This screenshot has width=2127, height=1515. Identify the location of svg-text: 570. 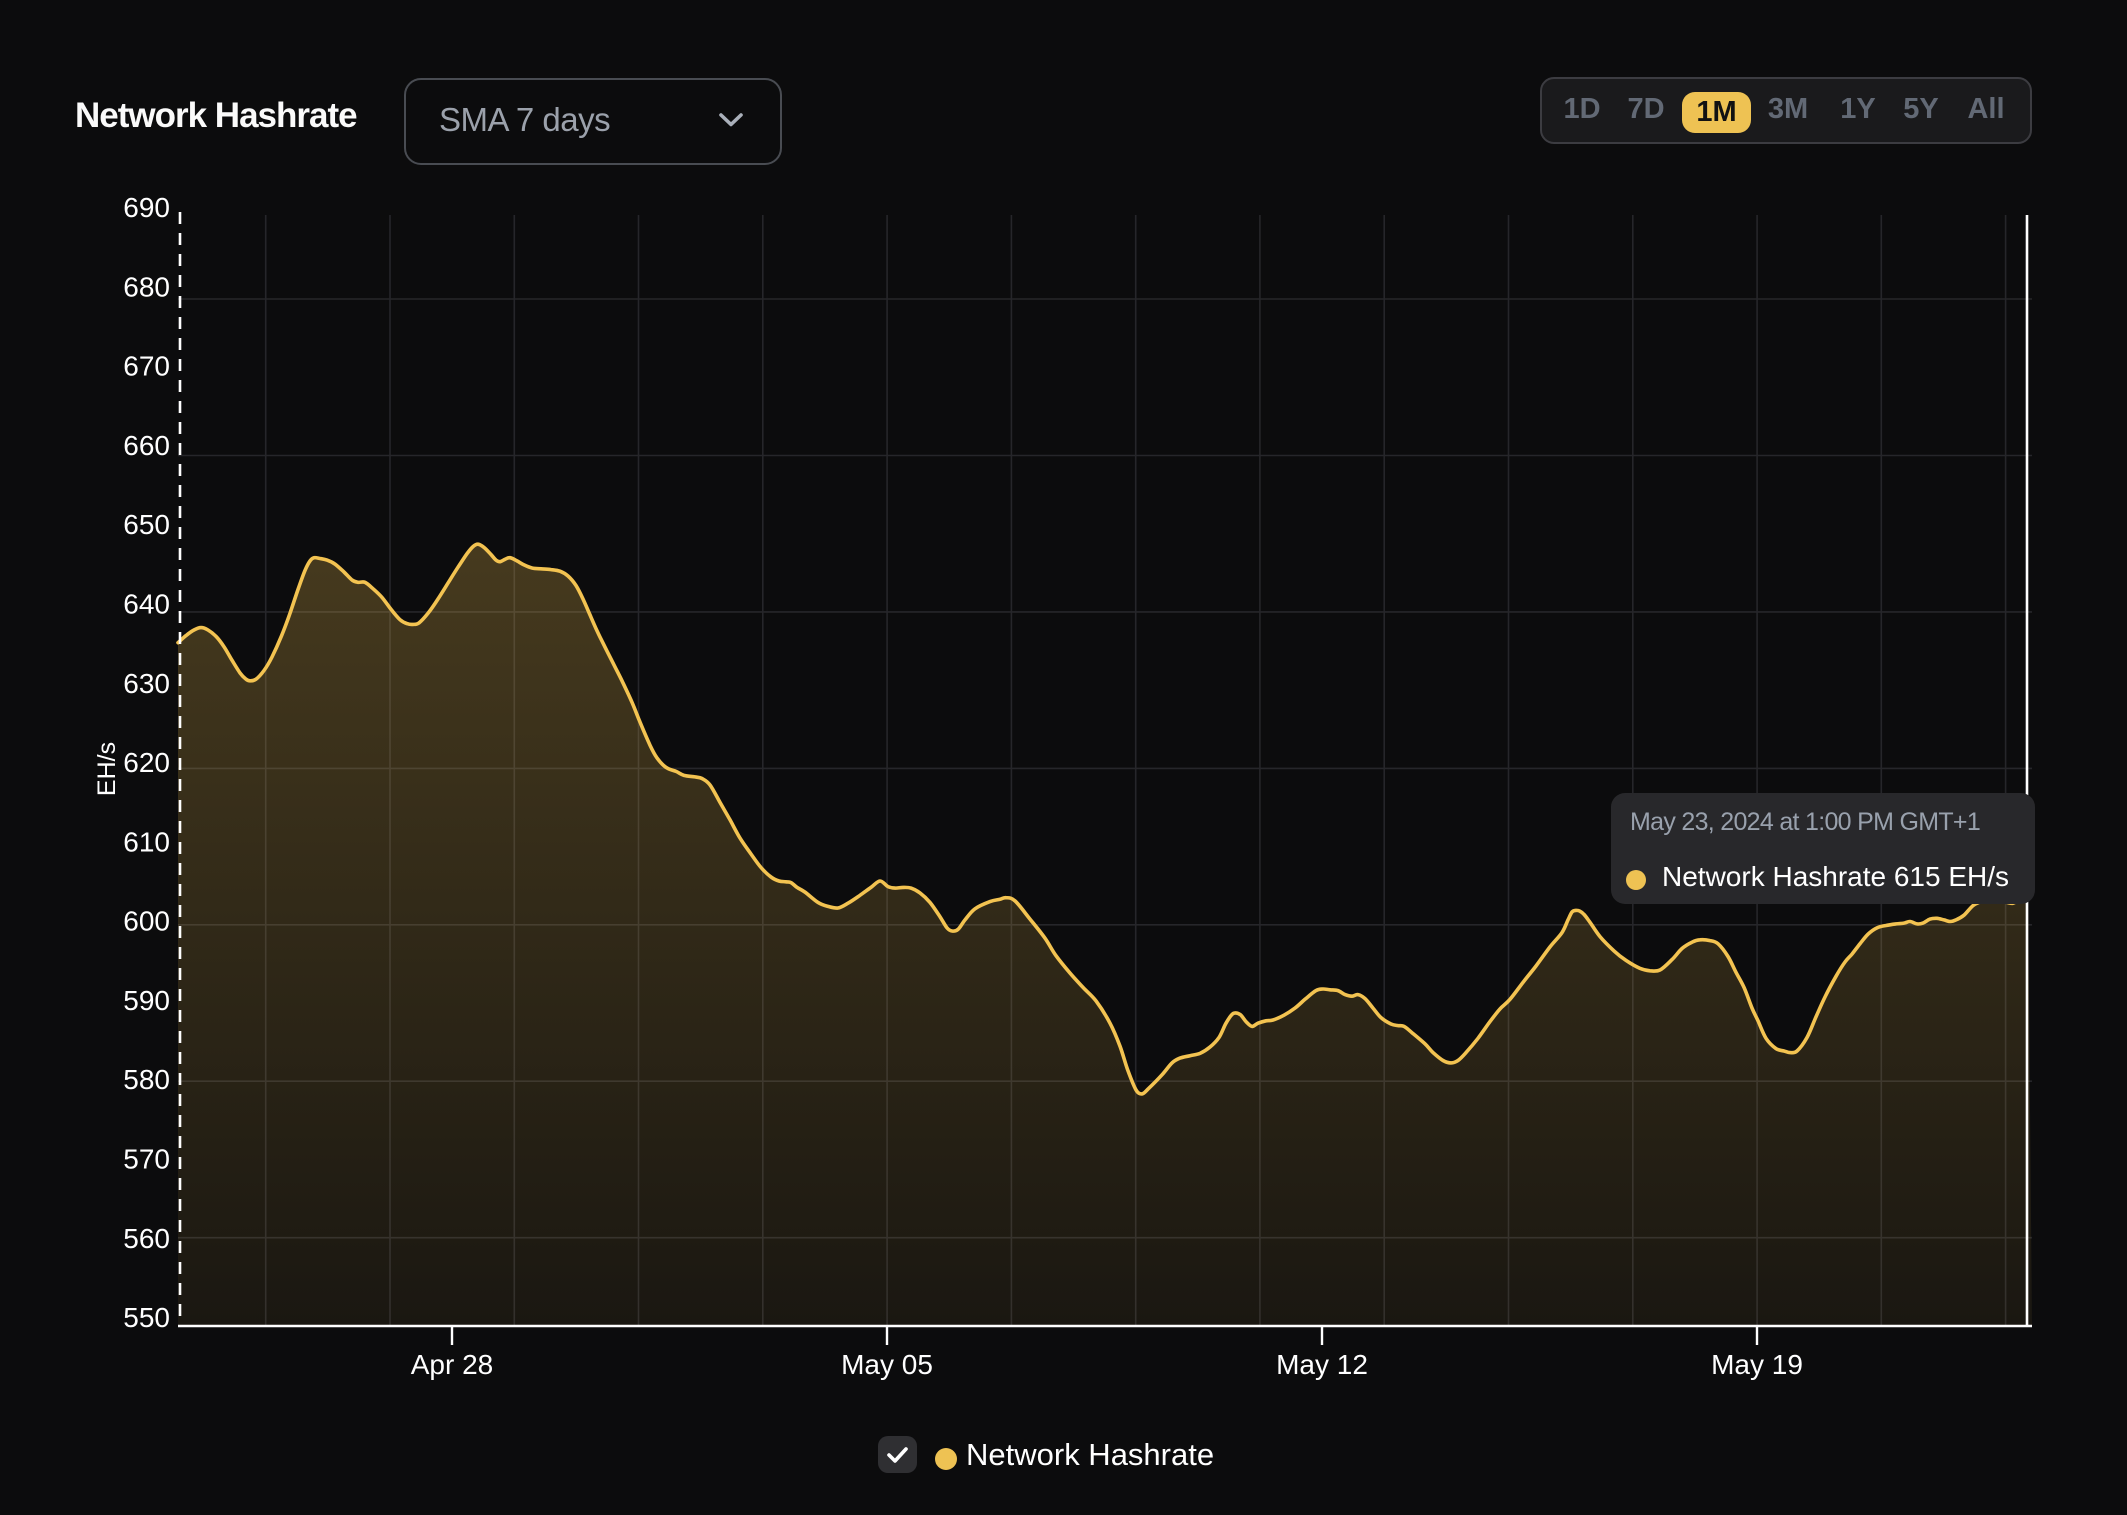
(146, 1159).